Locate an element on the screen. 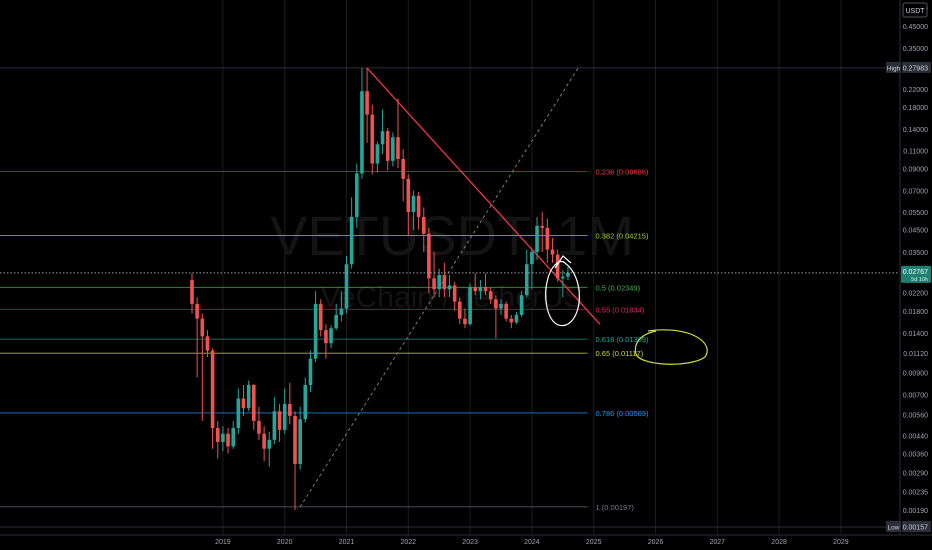 This screenshot has height=550, width=932. time-tick-label: 2020 is located at coordinates (285, 542).